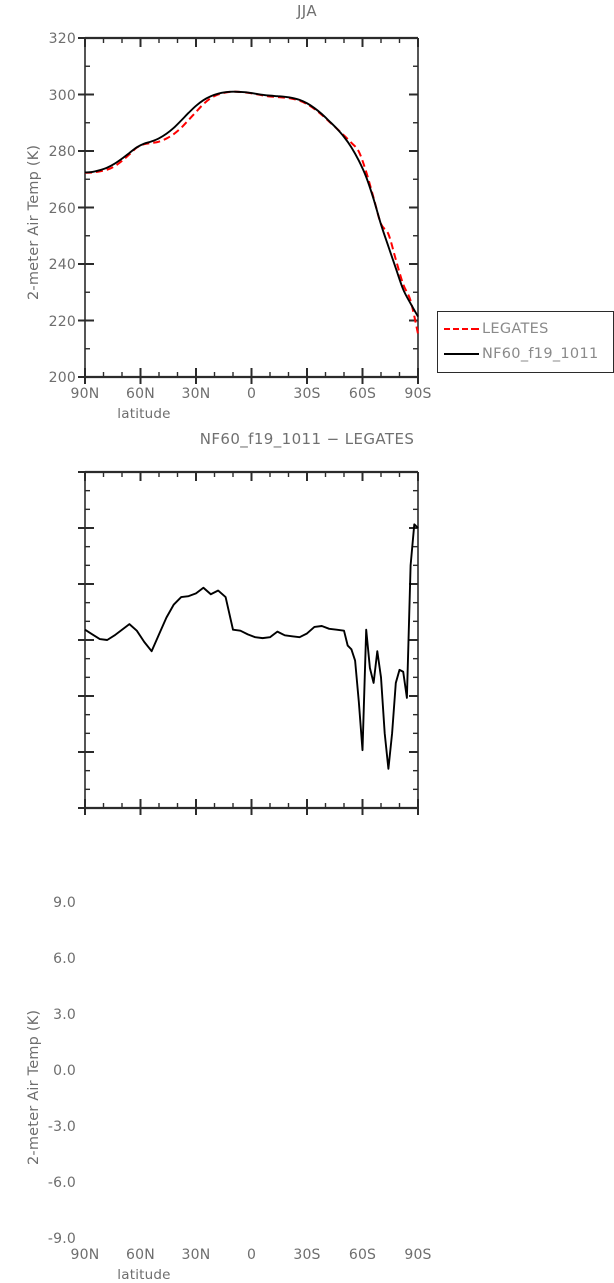  Describe the element at coordinates (463, 329) in the screenshot. I see `legend-dashed-line-icon` at that location.